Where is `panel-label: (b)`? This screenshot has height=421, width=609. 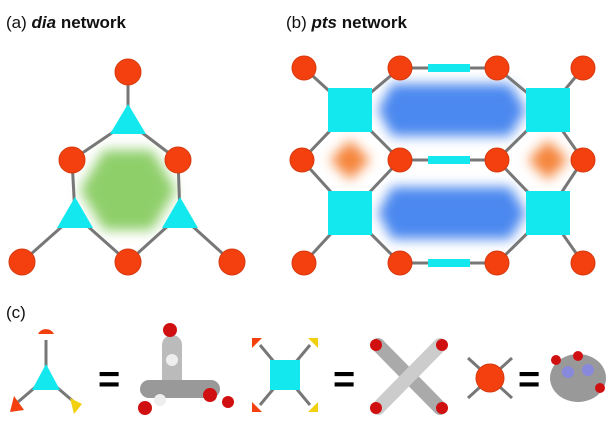
panel-label: (b) is located at coordinates (296, 22).